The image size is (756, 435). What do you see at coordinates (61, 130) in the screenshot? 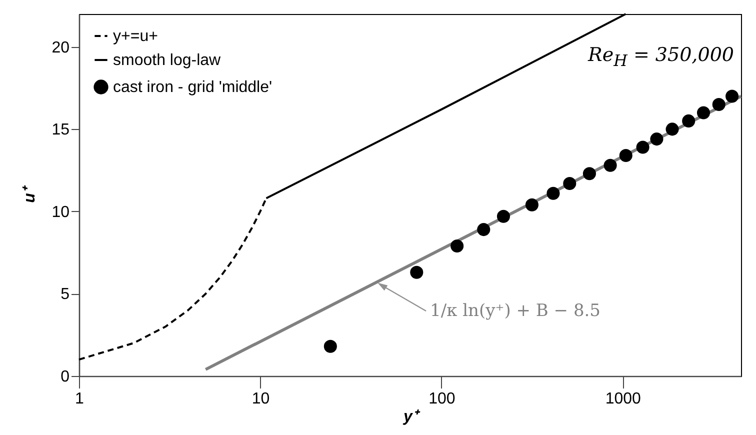
I see `y-tick-label: 15` at bounding box center [61, 130].